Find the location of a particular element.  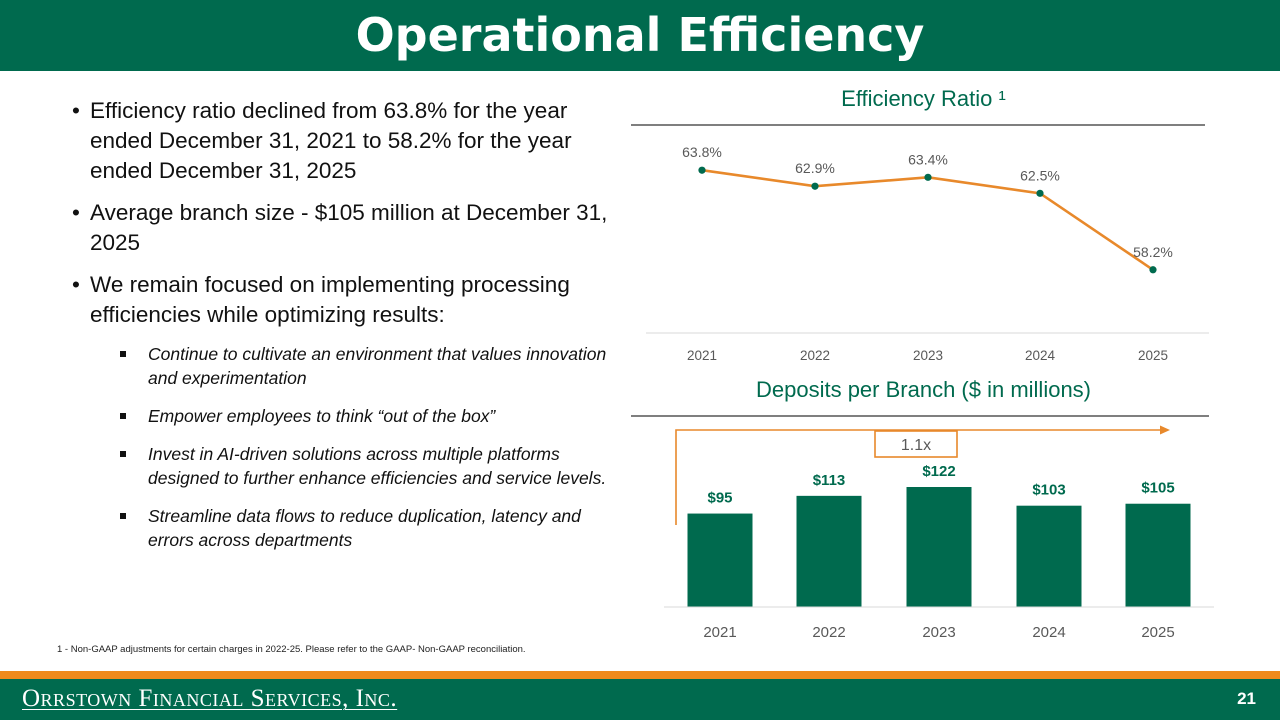

growth-arrow-icon is located at coordinates (1165, 430).